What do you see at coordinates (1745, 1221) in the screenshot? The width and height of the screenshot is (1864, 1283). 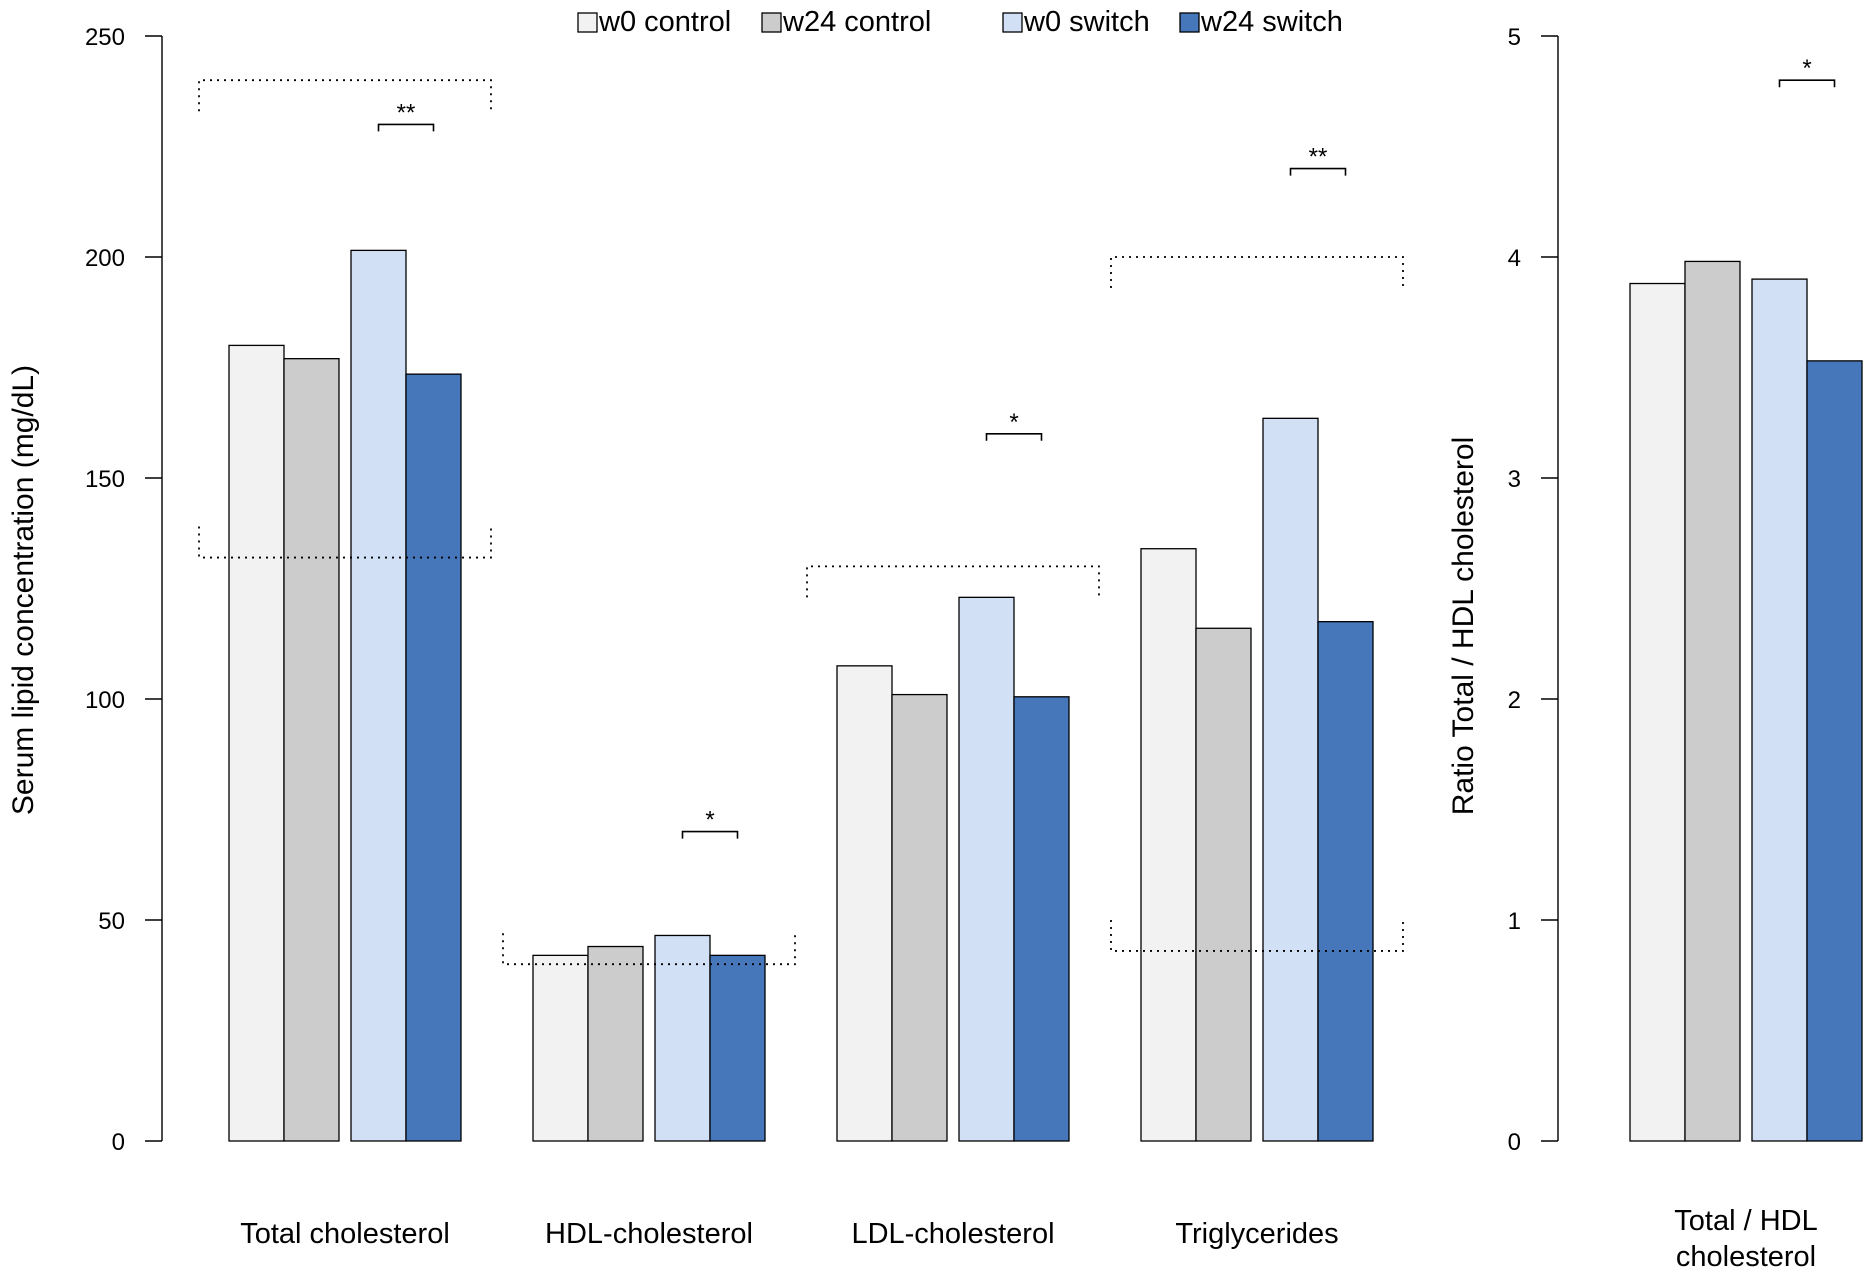 I see `category-label: Total / HDL` at bounding box center [1745, 1221].